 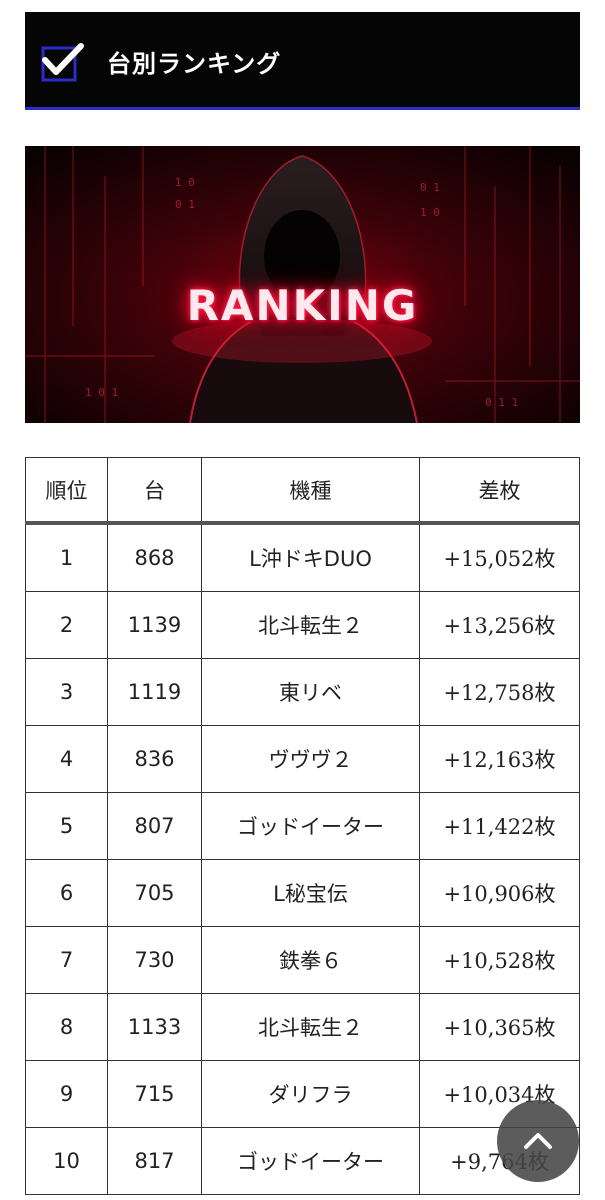 I want to click on table-header-row: 順位 台 機種 差枚, so click(x=302, y=491).